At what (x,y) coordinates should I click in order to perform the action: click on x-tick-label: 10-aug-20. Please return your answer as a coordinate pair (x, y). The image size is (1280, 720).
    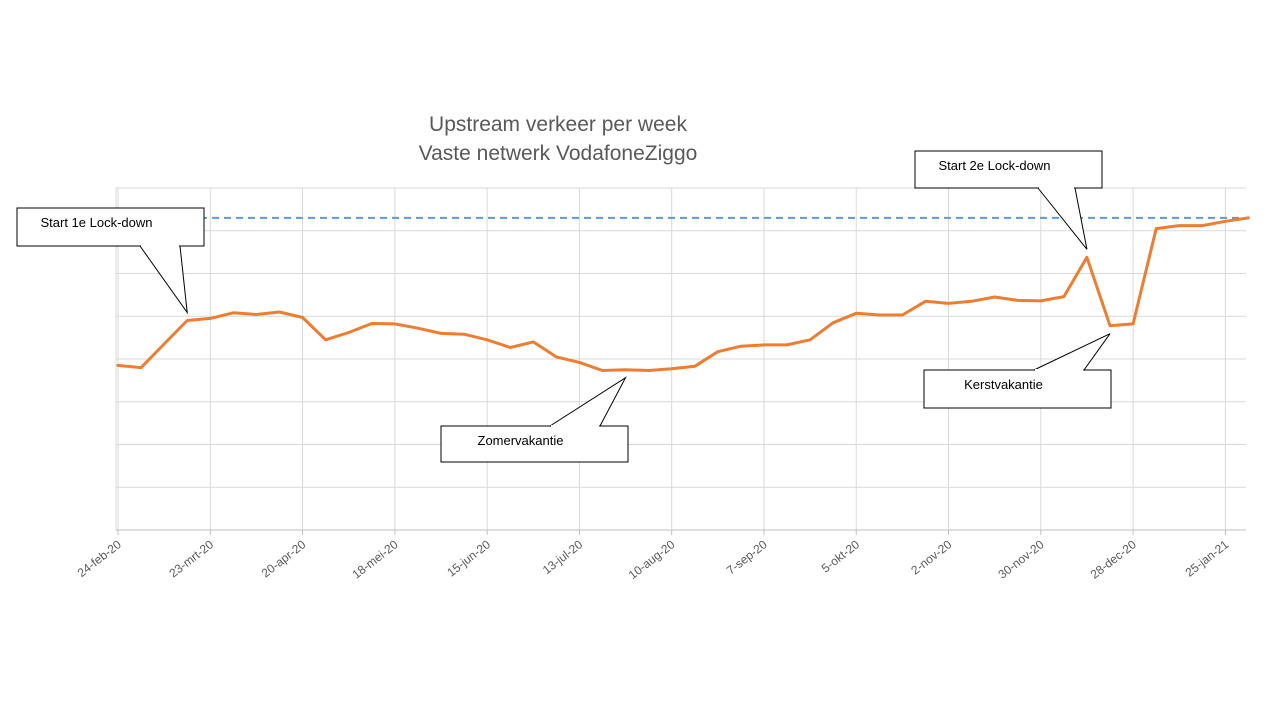
    Looking at the image, I should click on (652, 559).